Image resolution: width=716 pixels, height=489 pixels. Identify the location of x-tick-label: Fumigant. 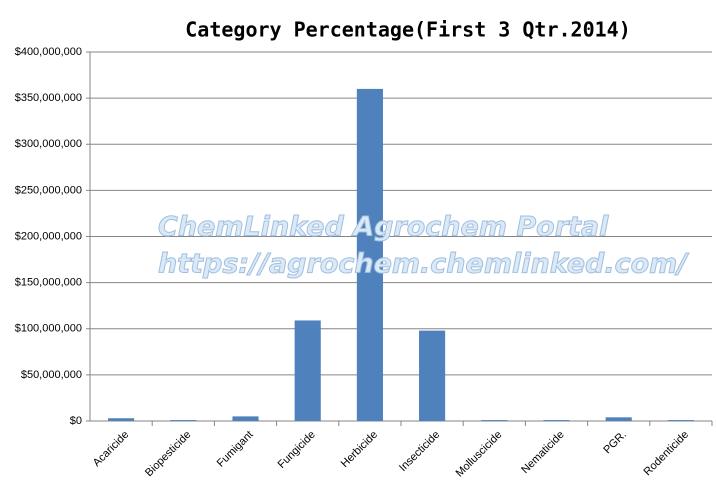
(235, 449).